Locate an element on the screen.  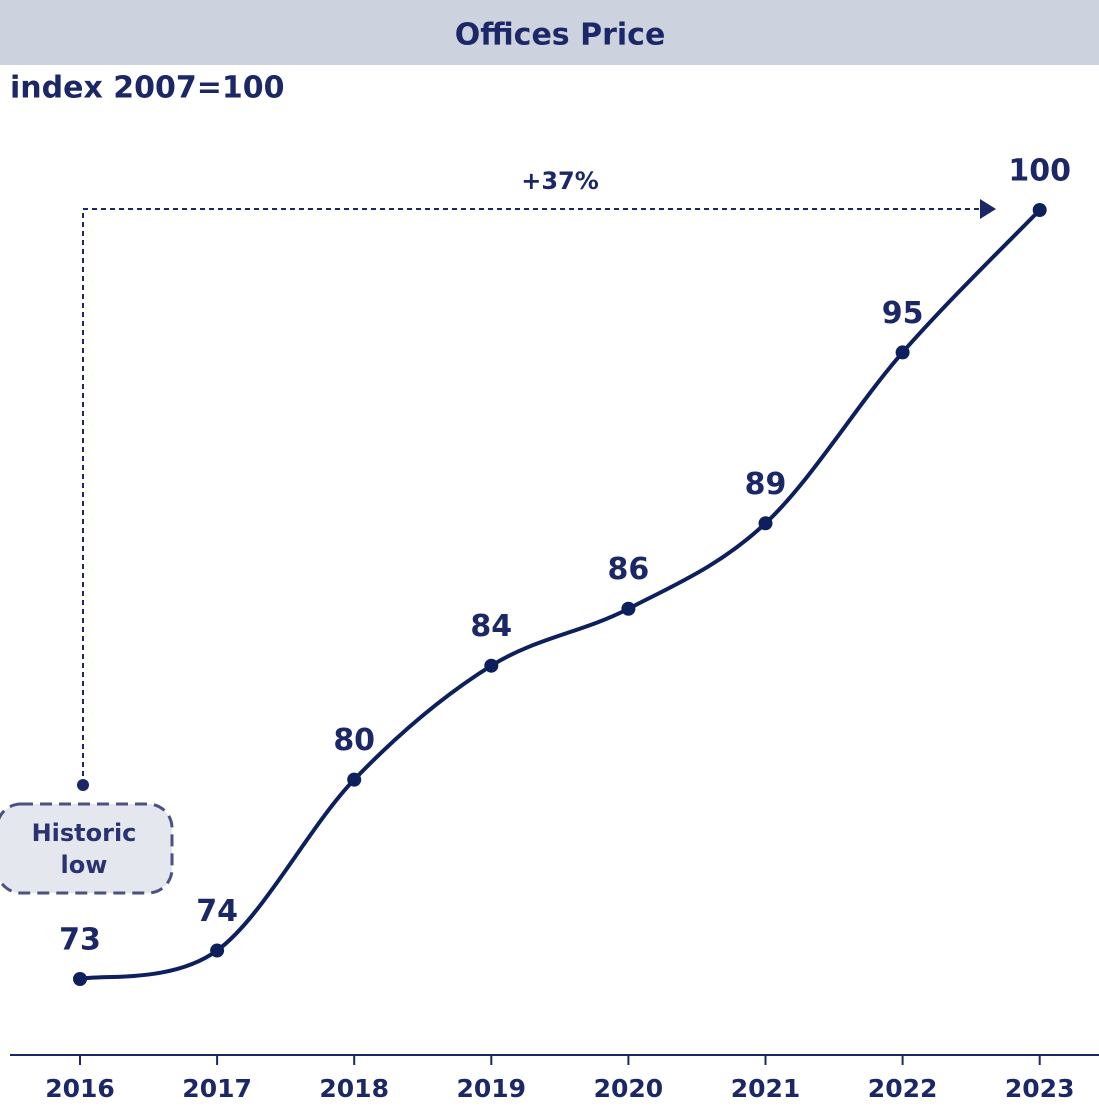
chart-title: Offices Price is located at coordinates (560, 35).